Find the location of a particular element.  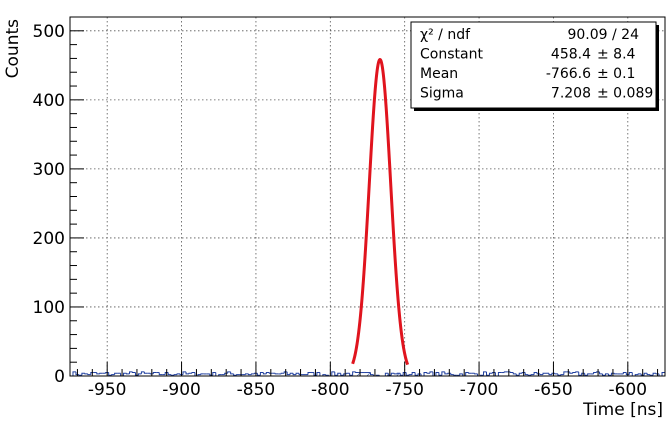

stats-row-error: ± 0.089 is located at coordinates (625, 94).